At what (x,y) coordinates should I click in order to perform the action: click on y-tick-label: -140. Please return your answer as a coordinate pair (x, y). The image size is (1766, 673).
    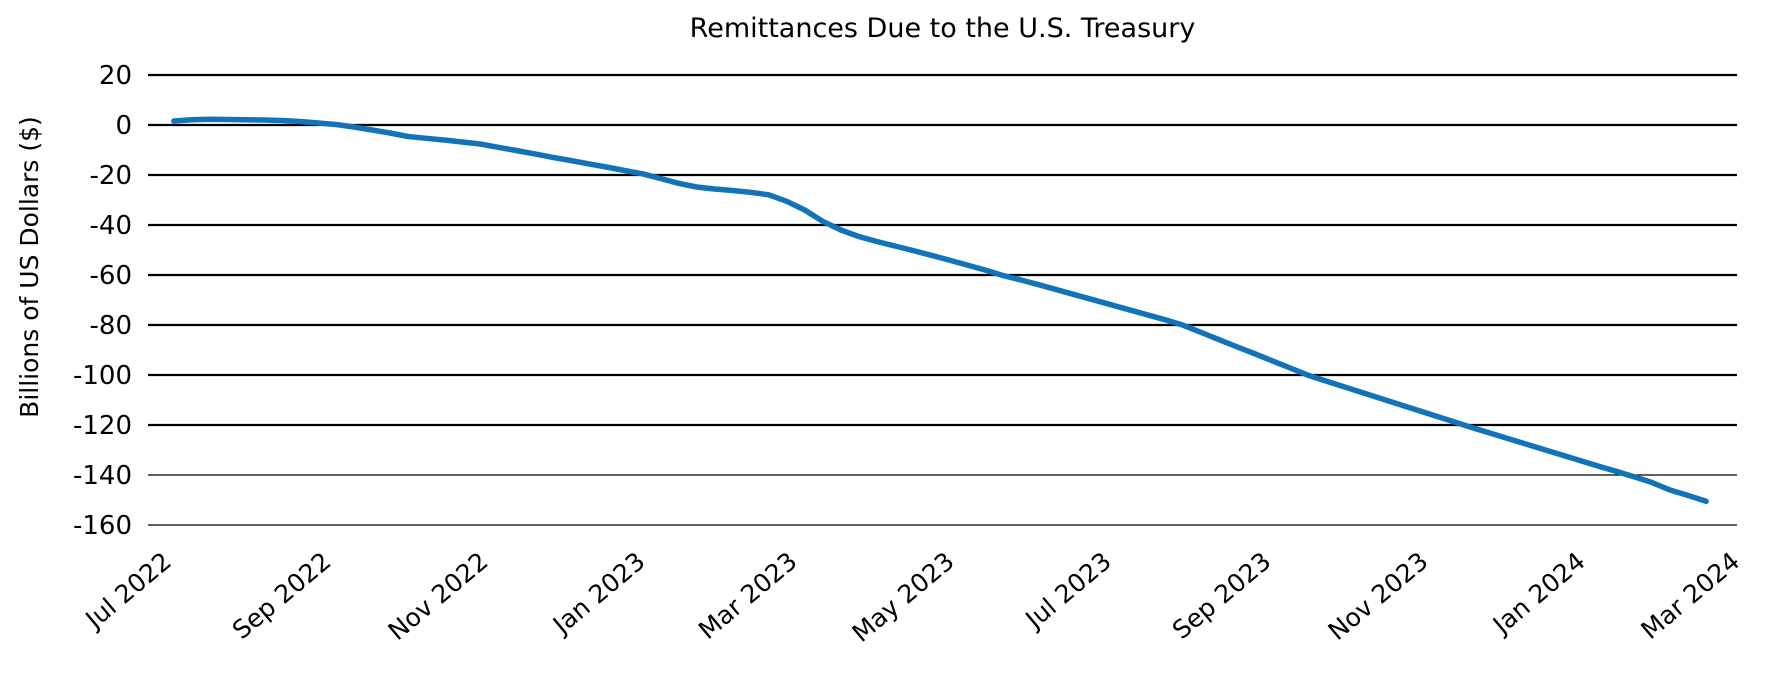
    Looking at the image, I should click on (102, 476).